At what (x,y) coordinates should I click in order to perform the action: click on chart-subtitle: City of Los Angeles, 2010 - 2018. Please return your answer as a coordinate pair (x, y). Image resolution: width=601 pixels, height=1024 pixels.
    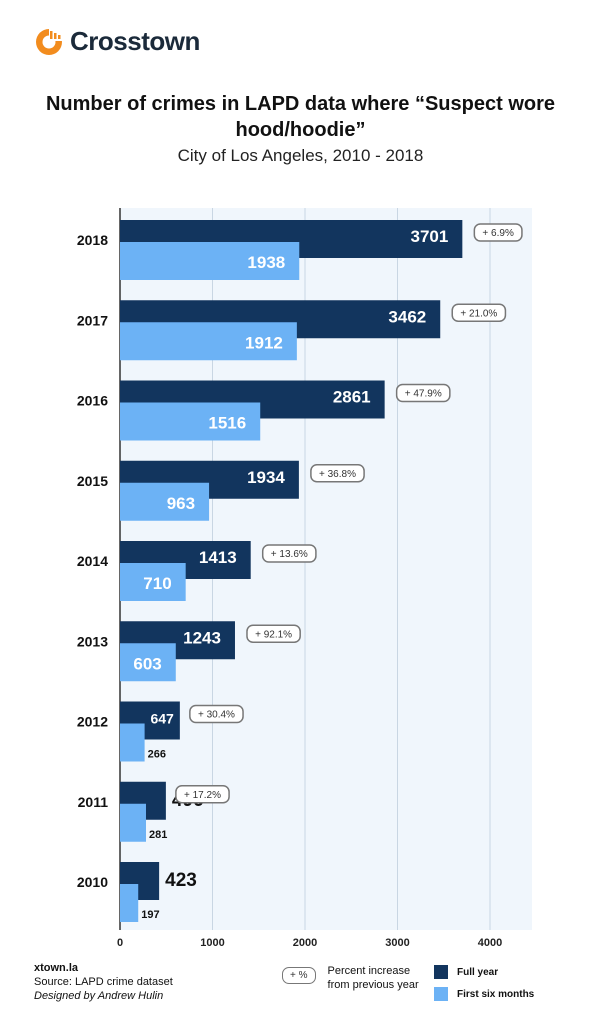
    Looking at the image, I should click on (300, 155).